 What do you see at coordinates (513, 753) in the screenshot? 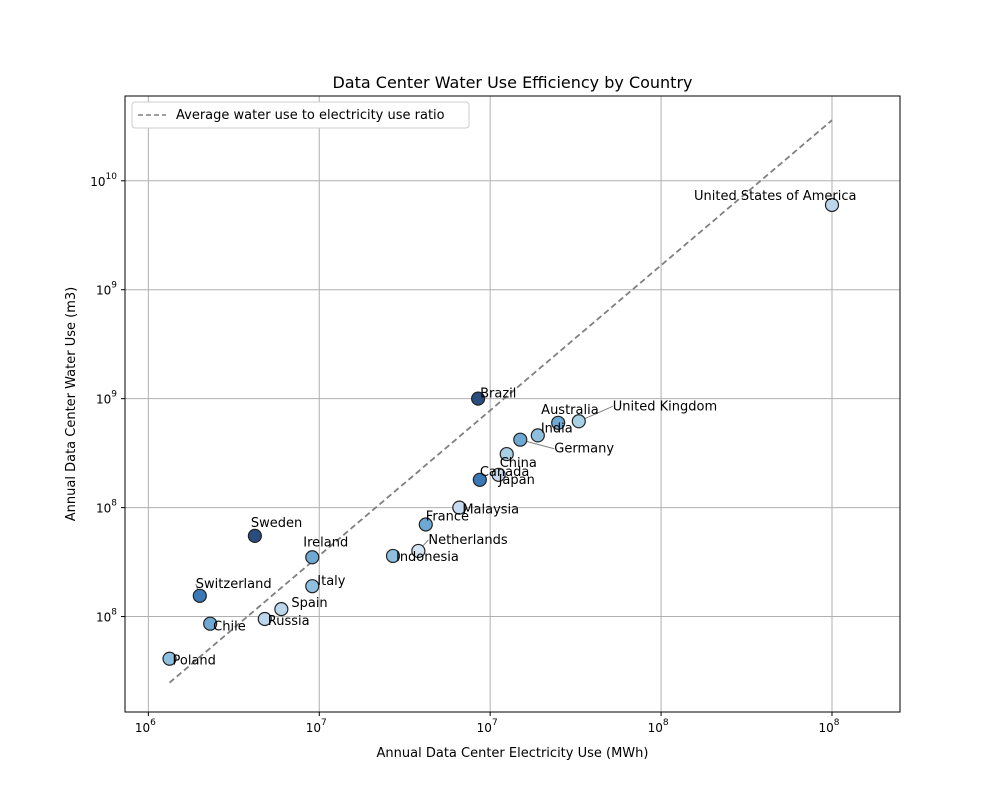
I see `x-axis-label: Annual Data Center Electricity Use (MWh)` at bounding box center [513, 753].